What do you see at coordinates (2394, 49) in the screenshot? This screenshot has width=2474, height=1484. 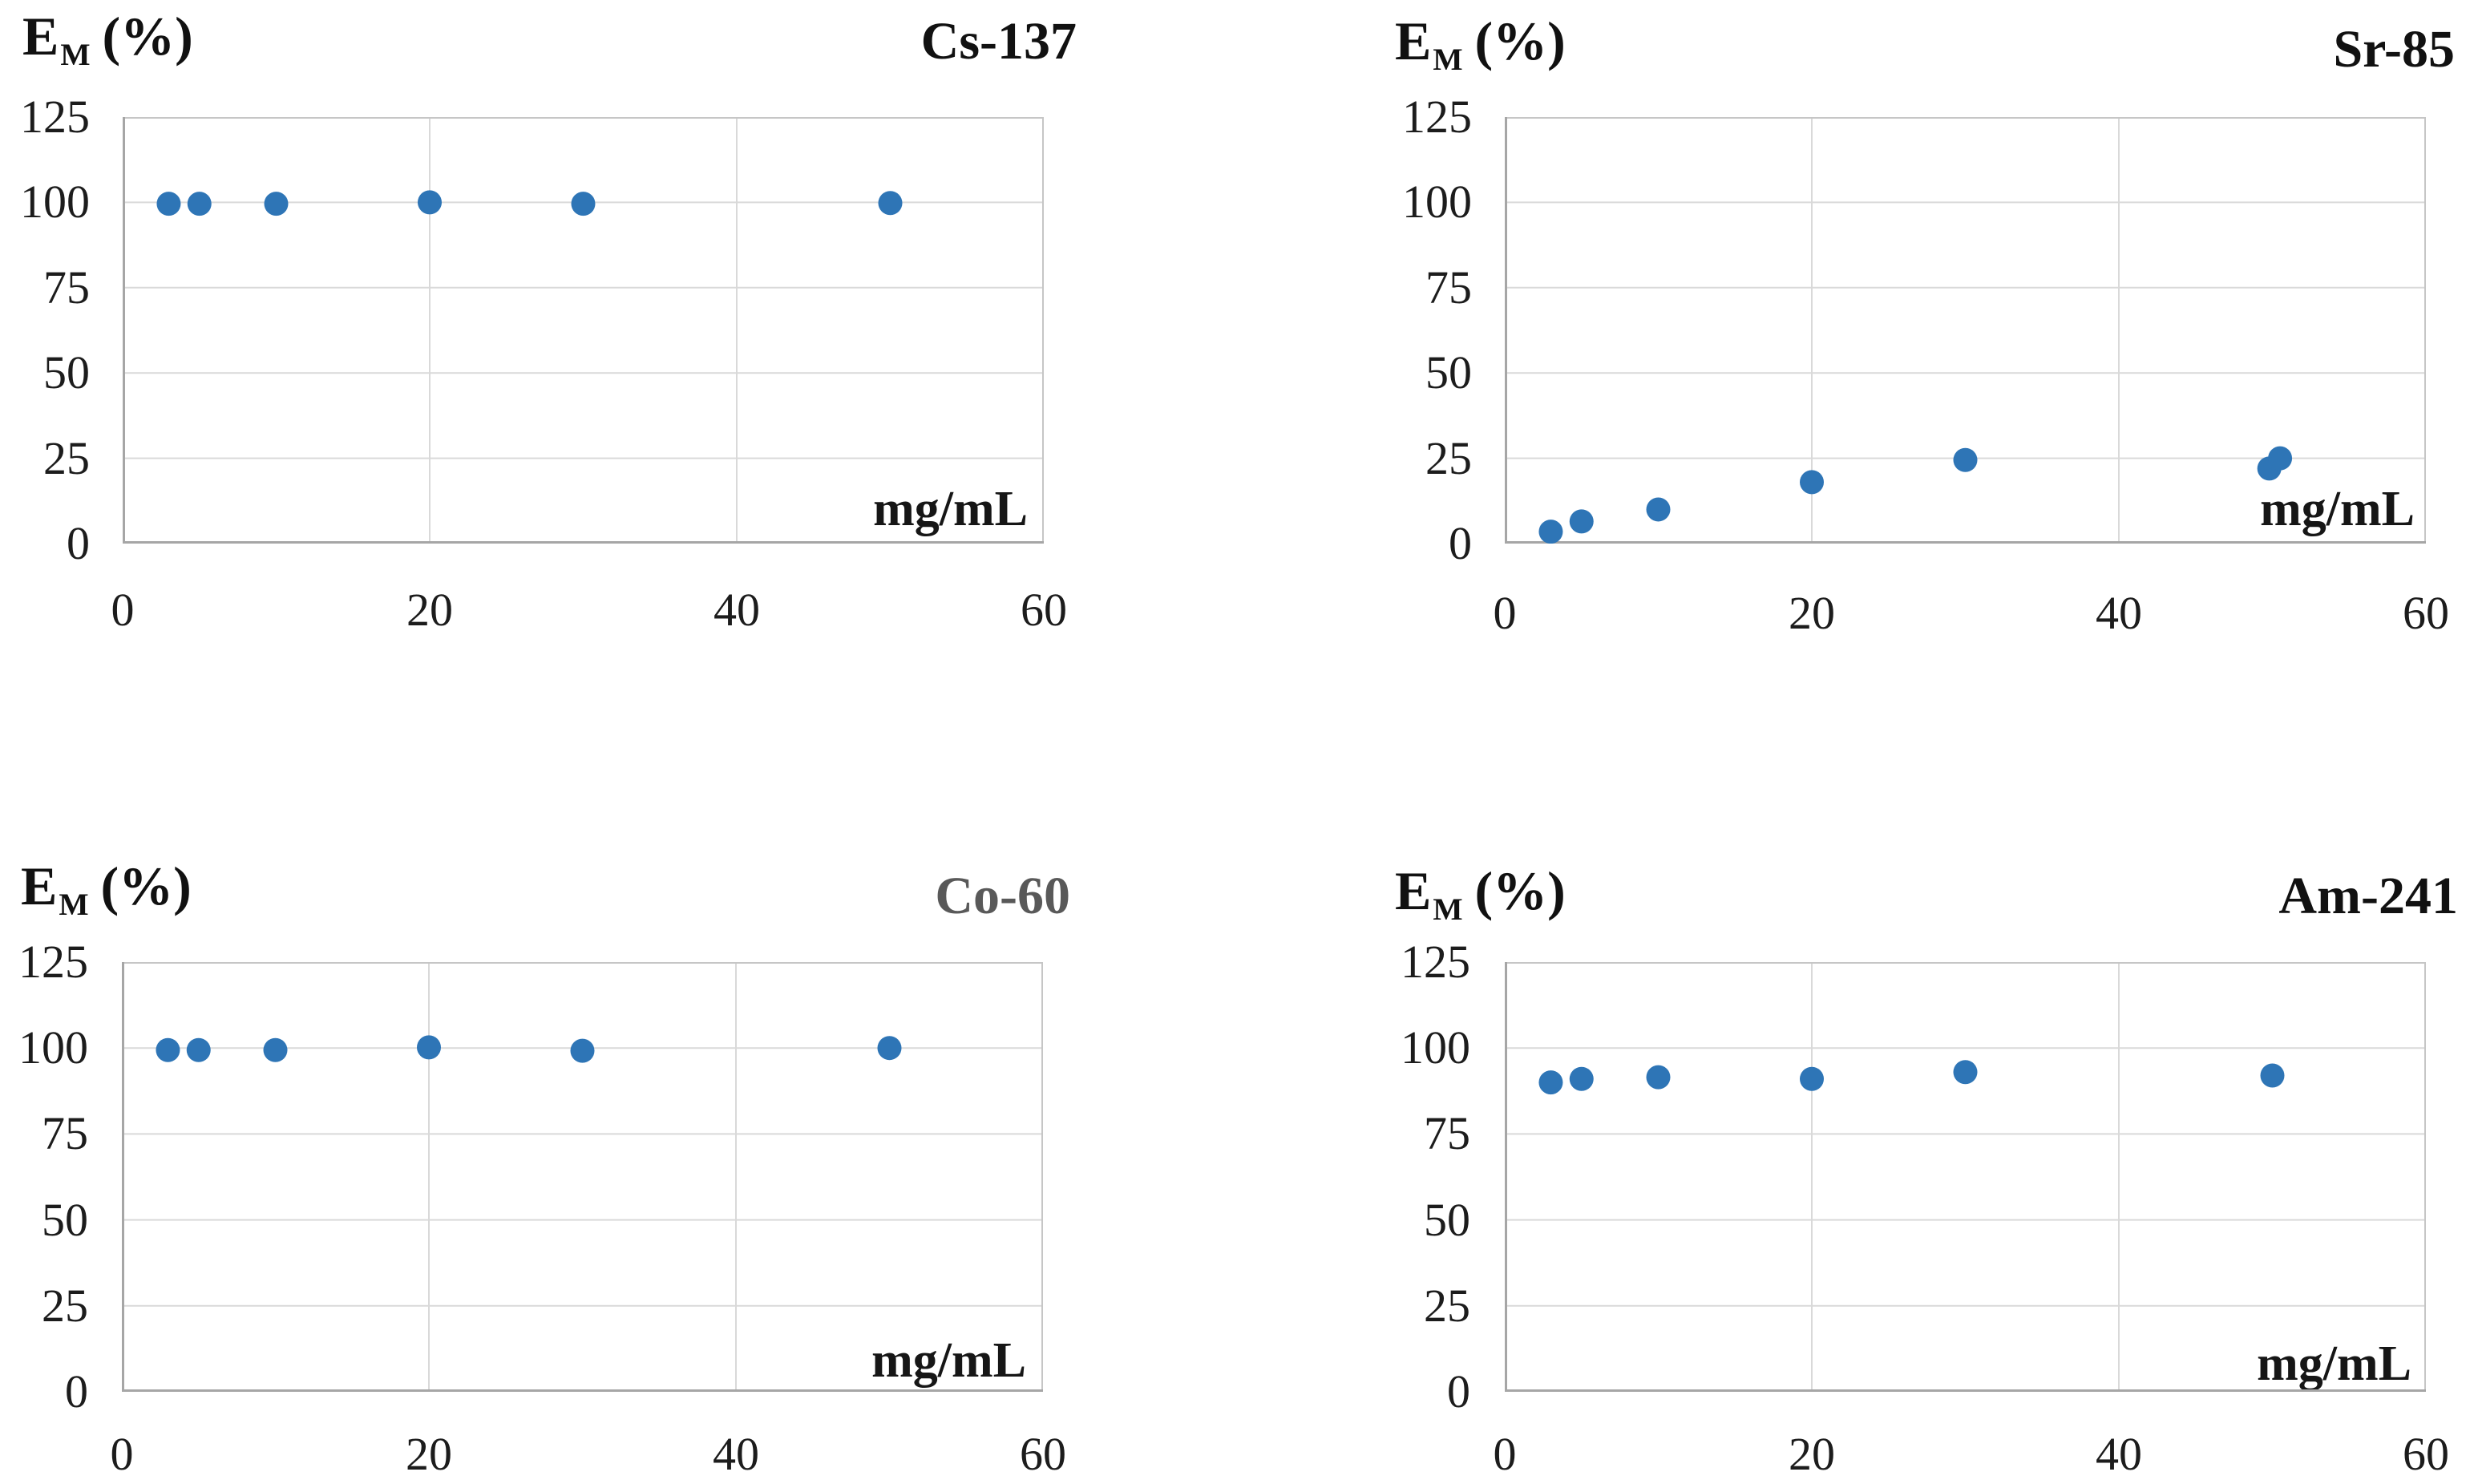 I see `chart-title: Sr-85` at bounding box center [2394, 49].